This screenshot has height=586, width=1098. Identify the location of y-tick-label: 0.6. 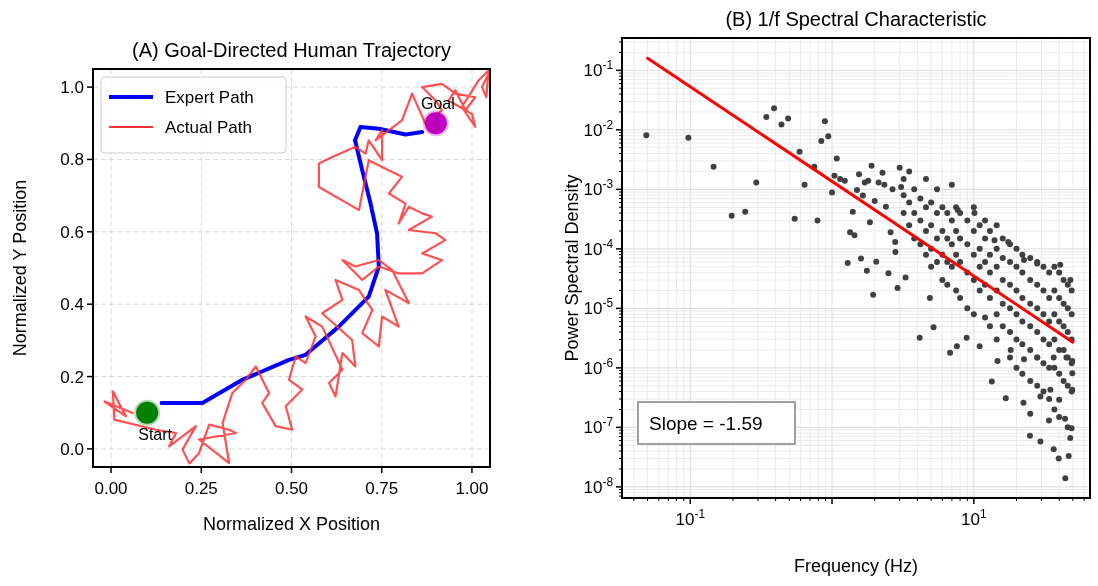
(72, 232).